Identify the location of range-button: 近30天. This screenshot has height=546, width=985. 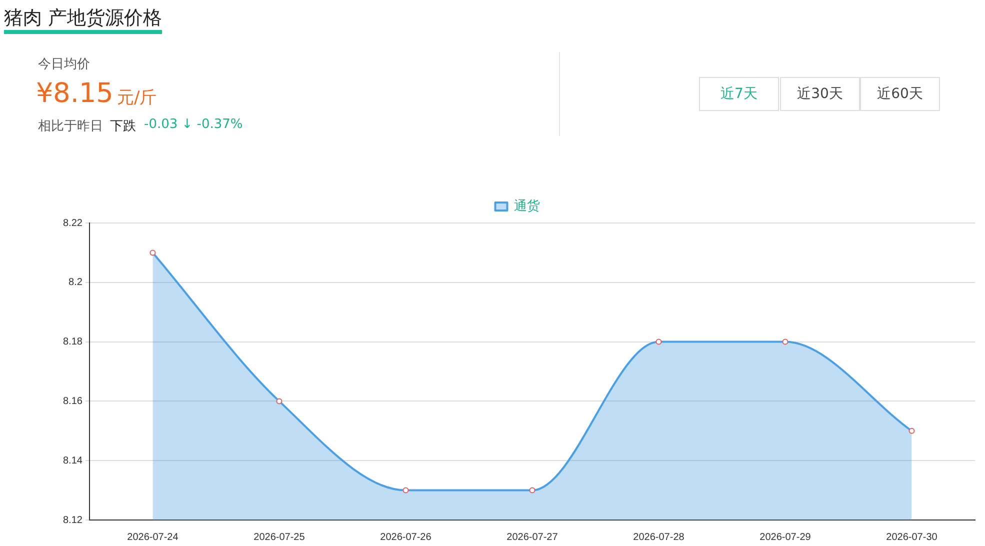
(820, 94).